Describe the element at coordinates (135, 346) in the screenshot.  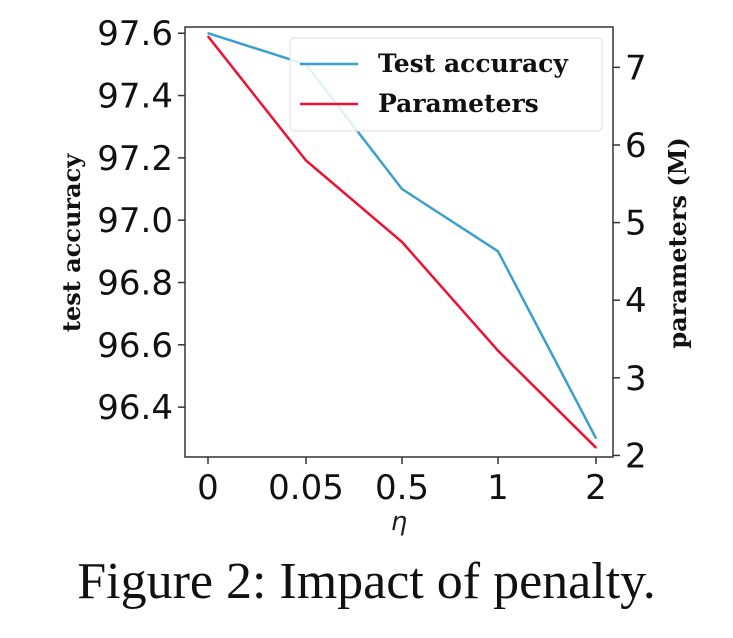
I see `y-tick-label: 96.6` at that location.